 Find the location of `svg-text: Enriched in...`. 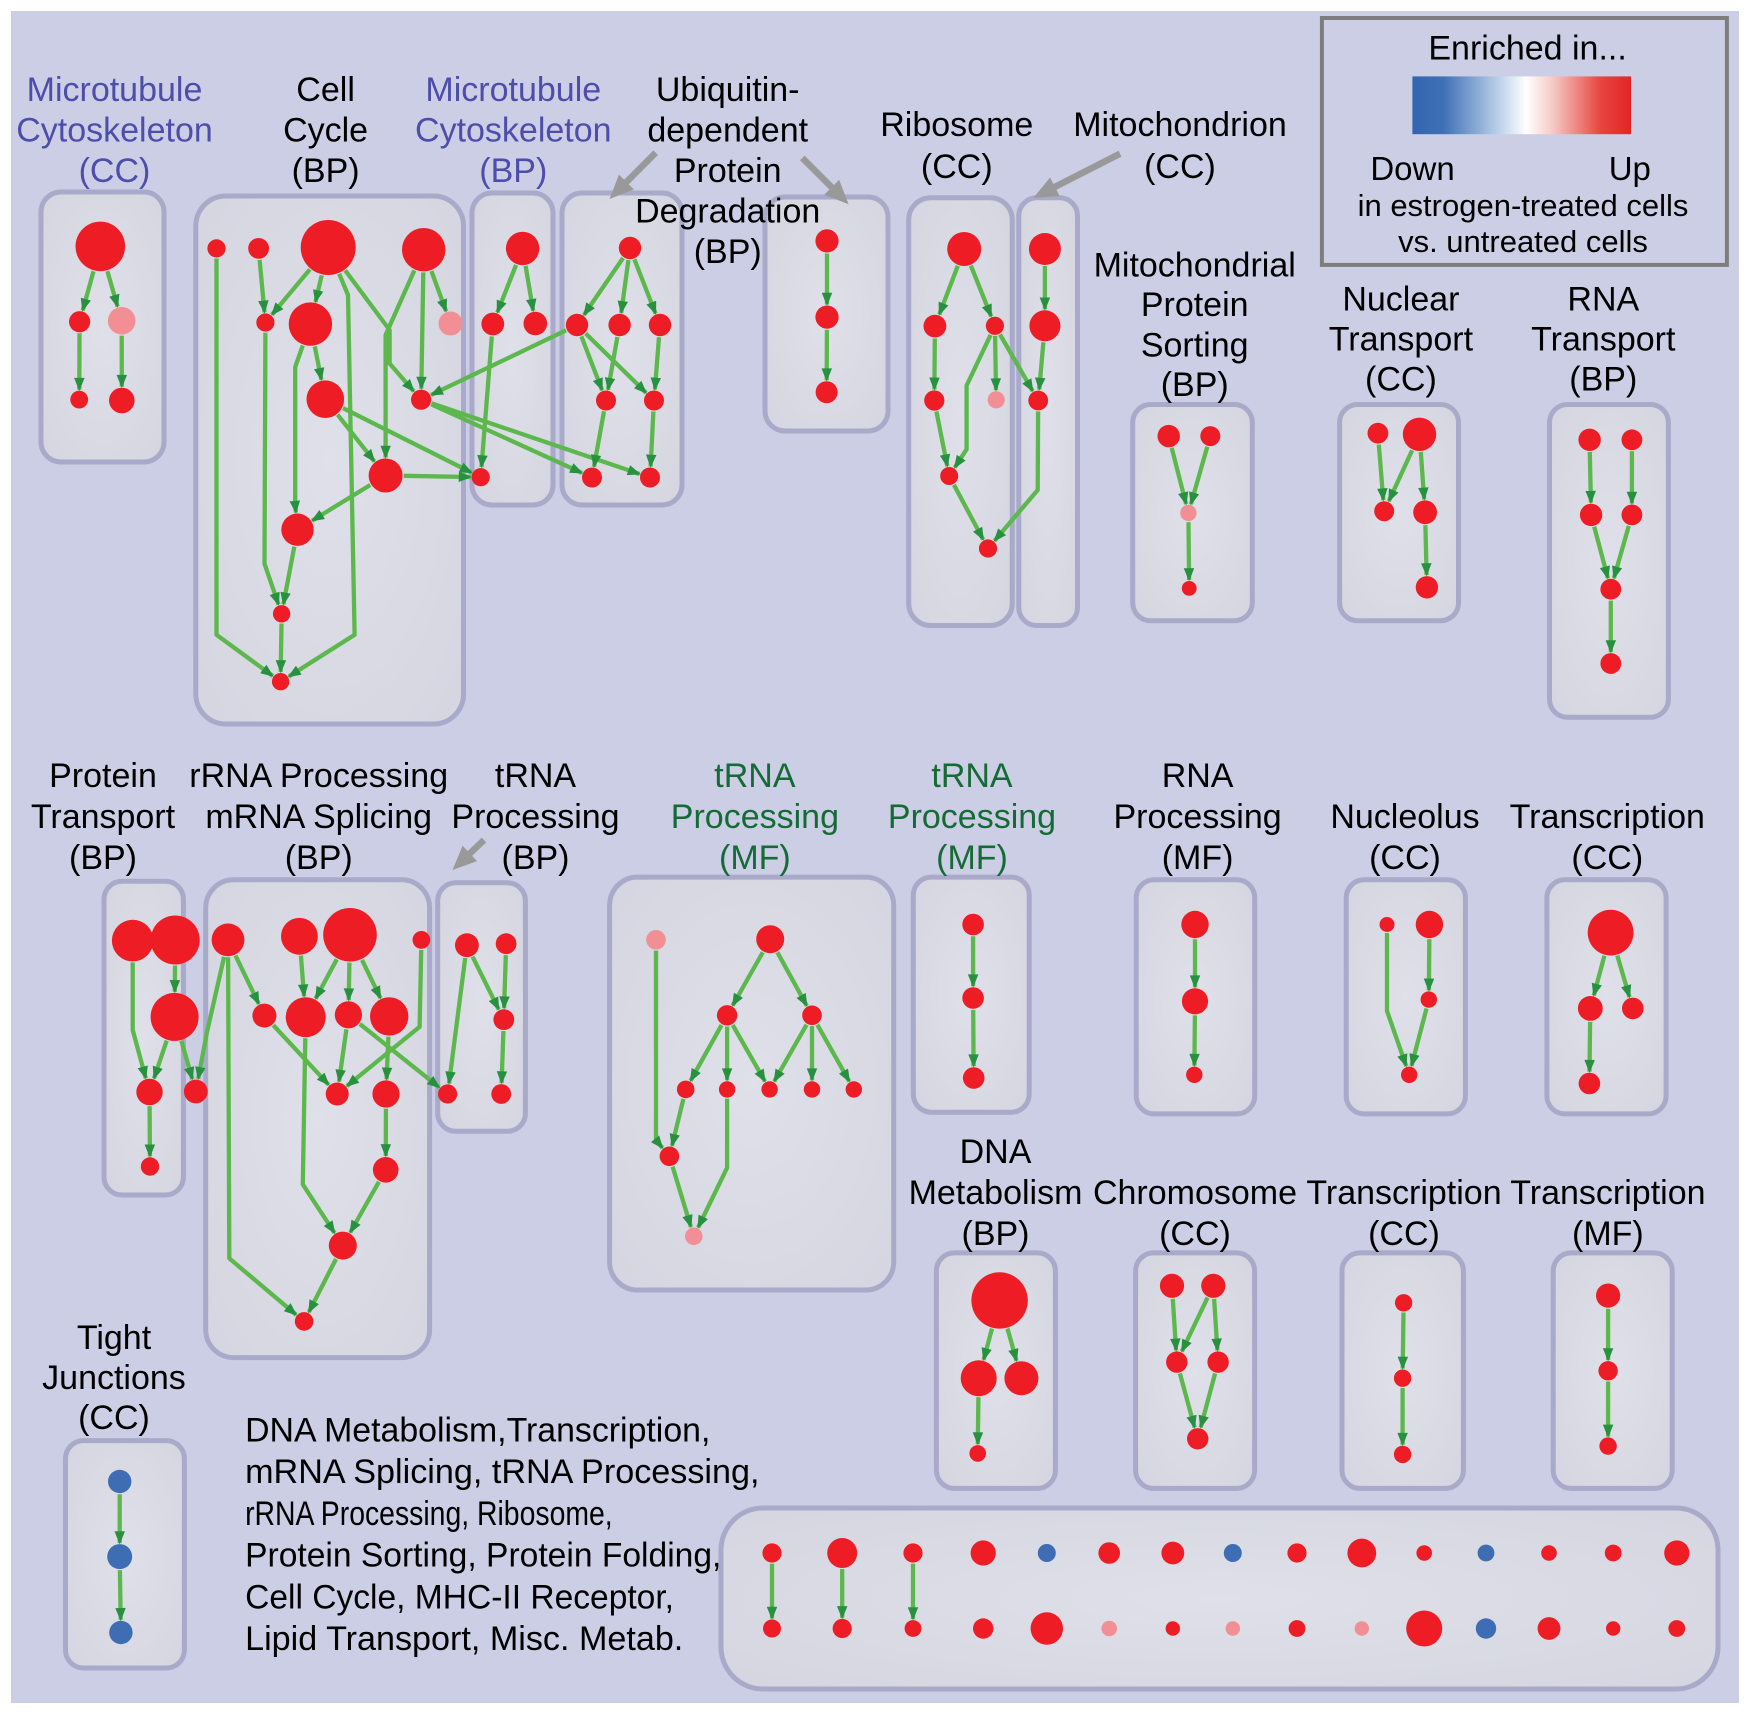

svg-text: Enriched in... is located at coordinates (1527, 48).